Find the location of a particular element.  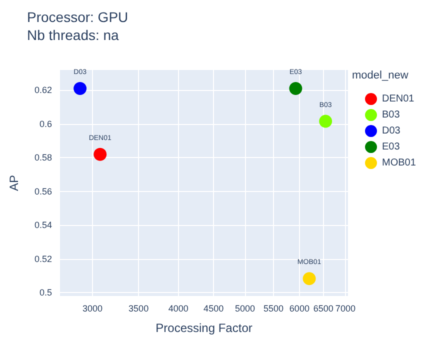

chart-subtitle: Nb threads: na is located at coordinates (73, 35).